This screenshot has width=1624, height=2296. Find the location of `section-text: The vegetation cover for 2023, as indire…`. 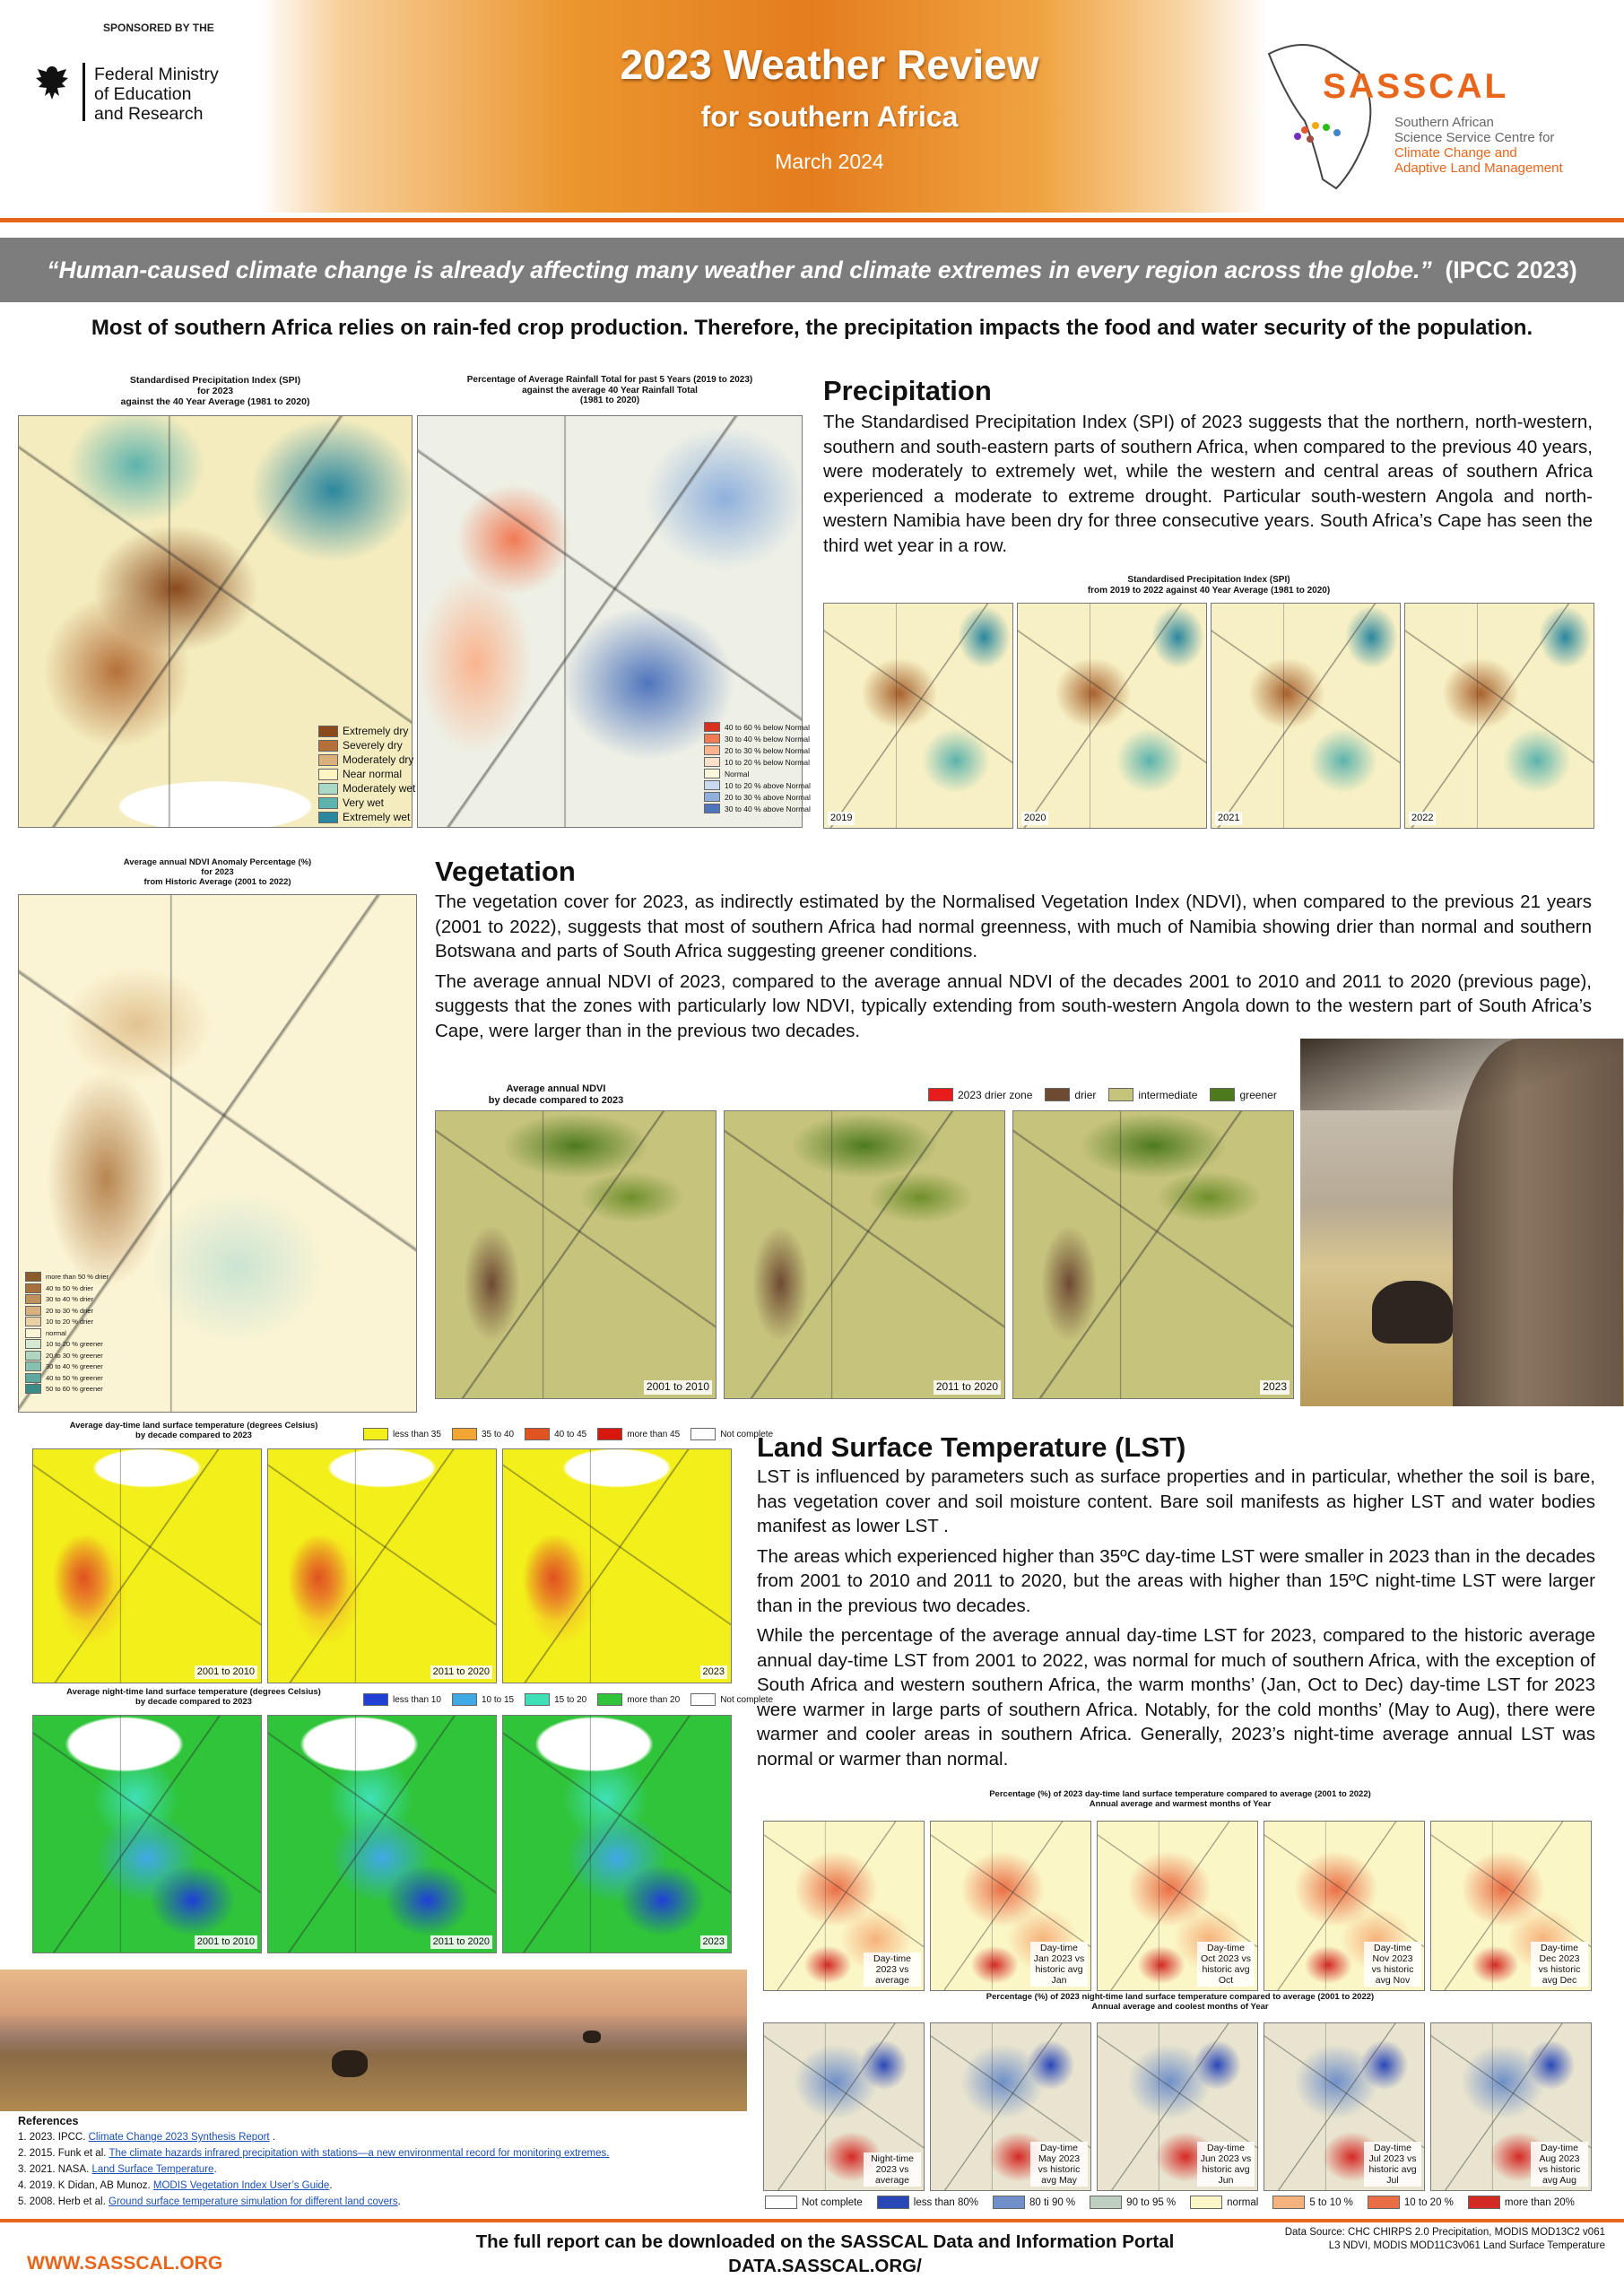

section-text: The vegetation cover for 2023, as indire… is located at coordinates (1013, 969).